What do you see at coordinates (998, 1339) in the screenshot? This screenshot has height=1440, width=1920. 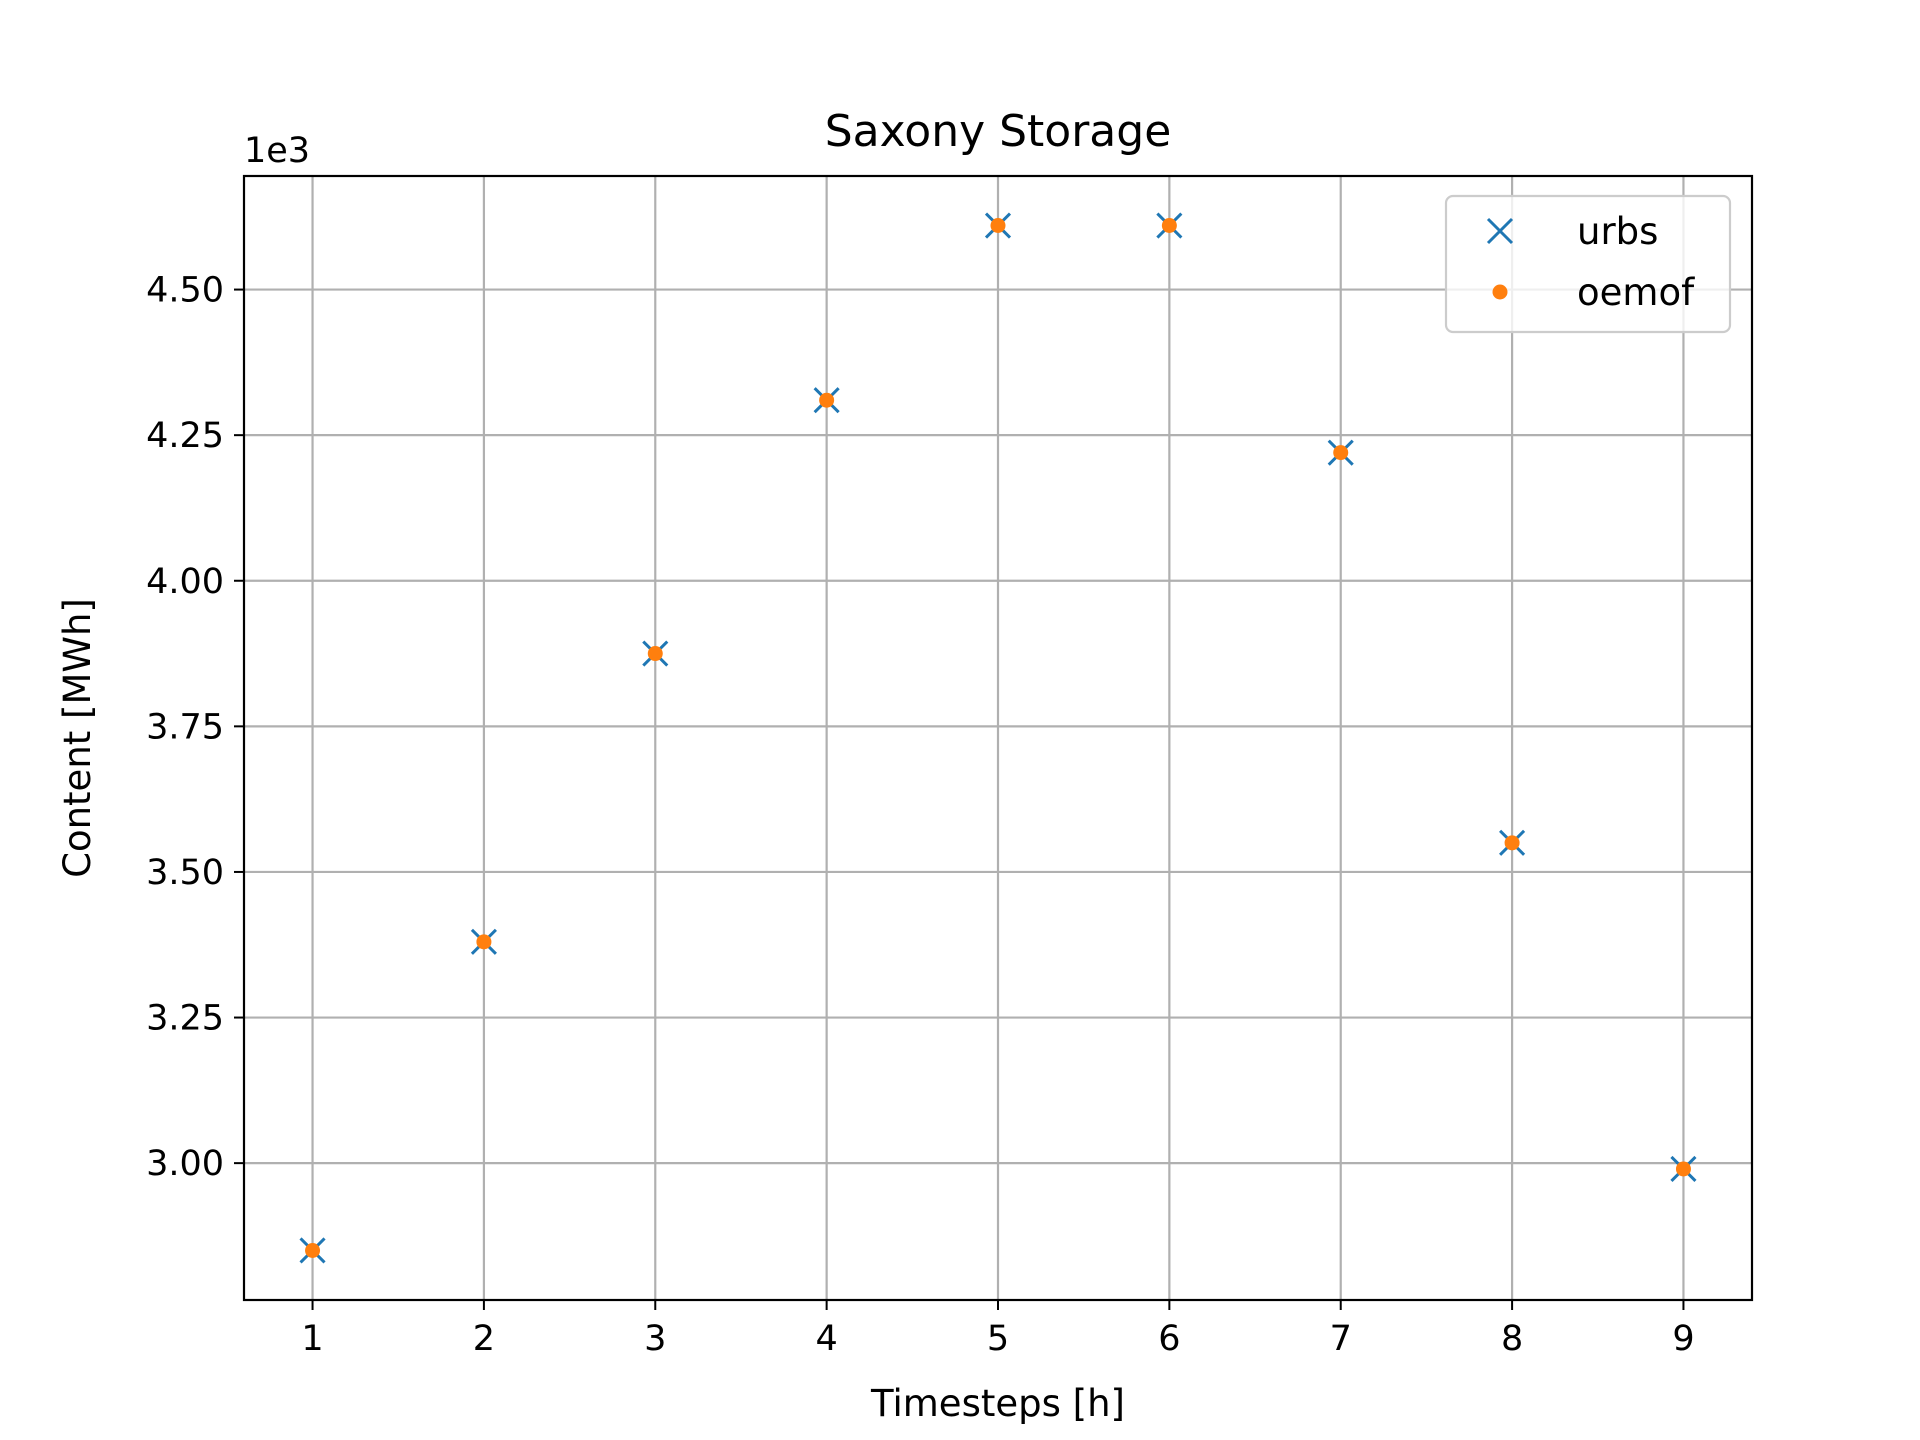 I see `x-tick-label: 5` at bounding box center [998, 1339].